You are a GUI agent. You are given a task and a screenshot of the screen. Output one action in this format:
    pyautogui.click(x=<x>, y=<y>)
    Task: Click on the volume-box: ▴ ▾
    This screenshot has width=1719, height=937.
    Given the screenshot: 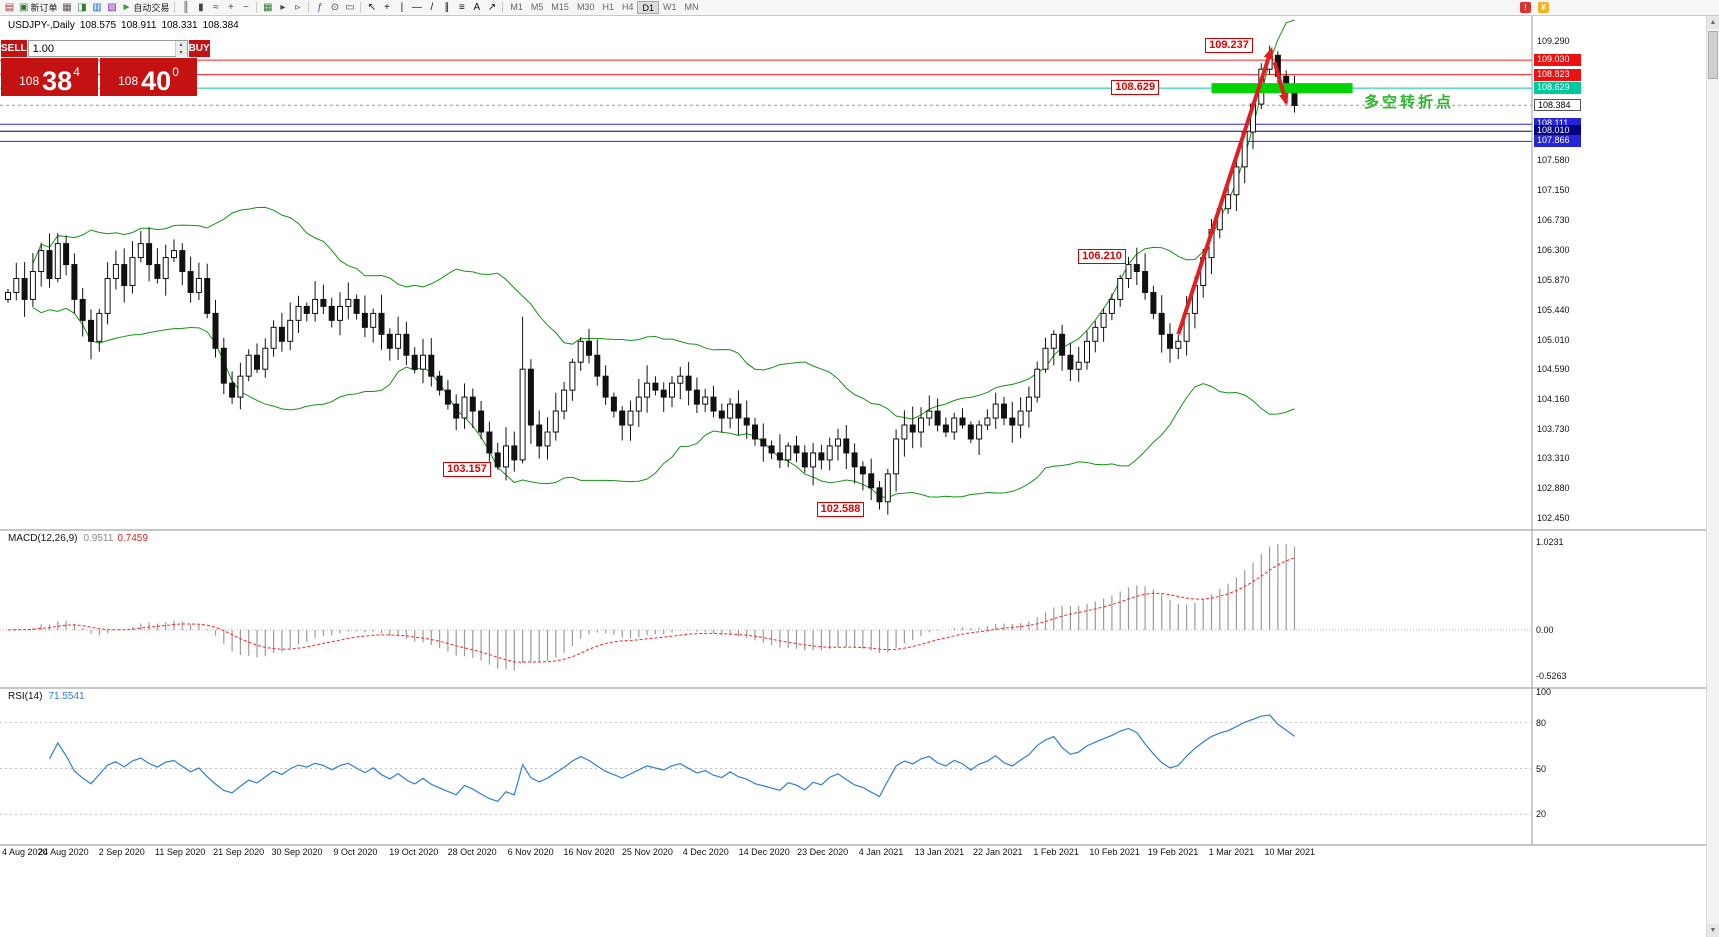 What is the action you would take?
    pyautogui.click(x=107, y=48)
    